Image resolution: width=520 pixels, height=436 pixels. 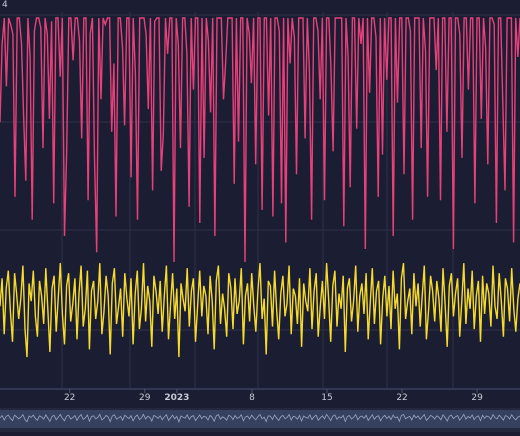 What do you see at coordinates (252, 398) in the screenshot?
I see `x-tick-label-3: 8` at bounding box center [252, 398].